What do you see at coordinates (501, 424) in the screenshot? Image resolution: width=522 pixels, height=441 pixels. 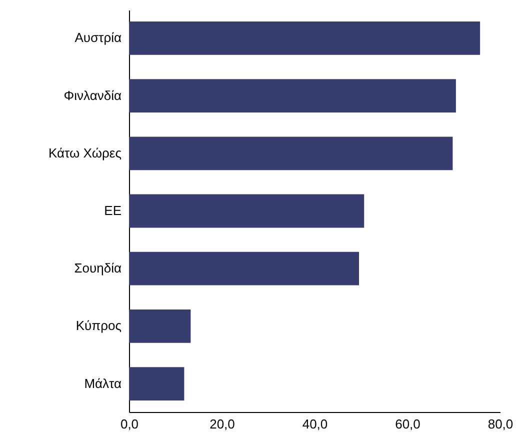 I see `x-tick-label: 80,0` at bounding box center [501, 424].